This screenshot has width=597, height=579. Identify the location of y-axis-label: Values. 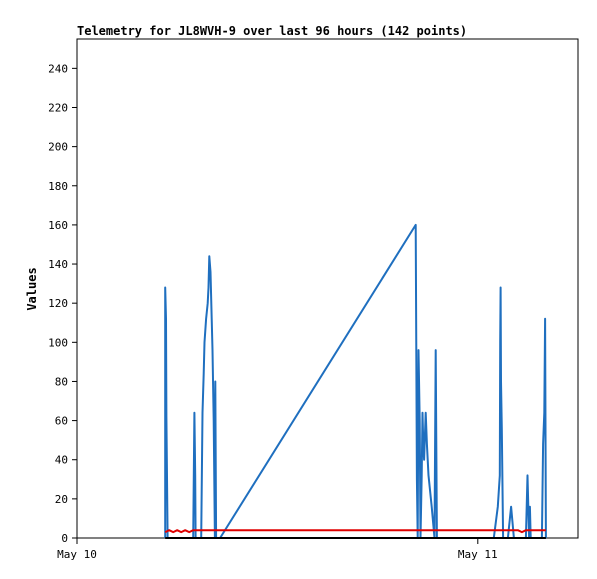
(32, 288).